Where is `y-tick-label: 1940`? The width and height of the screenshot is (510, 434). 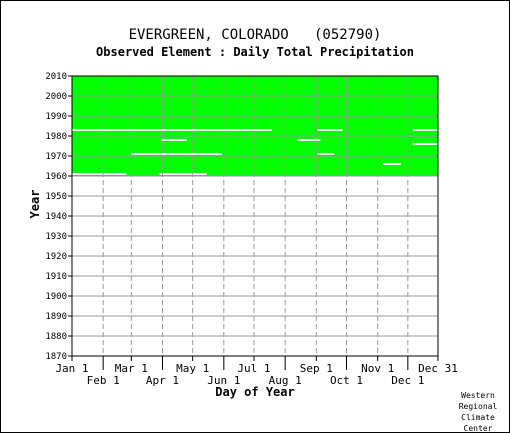
y-tick-label: 1940 is located at coordinates (56, 217).